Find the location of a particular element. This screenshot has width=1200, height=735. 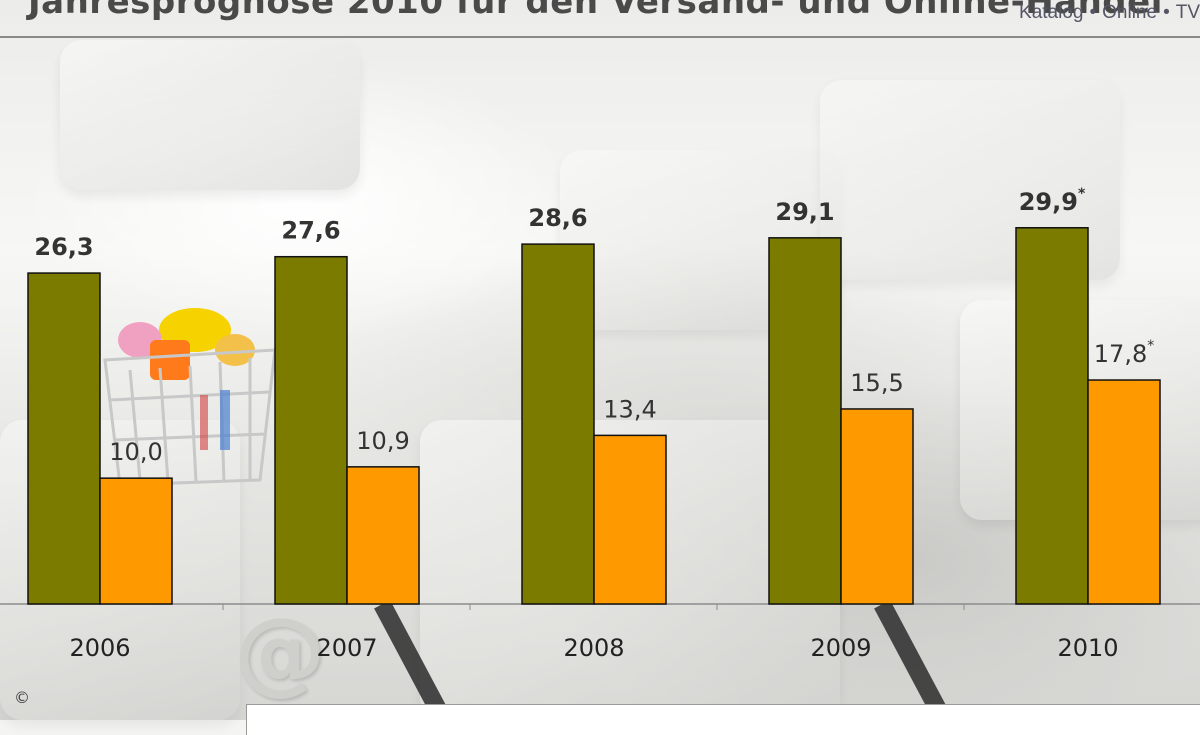

x-tick-label: 2006 is located at coordinates (99, 648).